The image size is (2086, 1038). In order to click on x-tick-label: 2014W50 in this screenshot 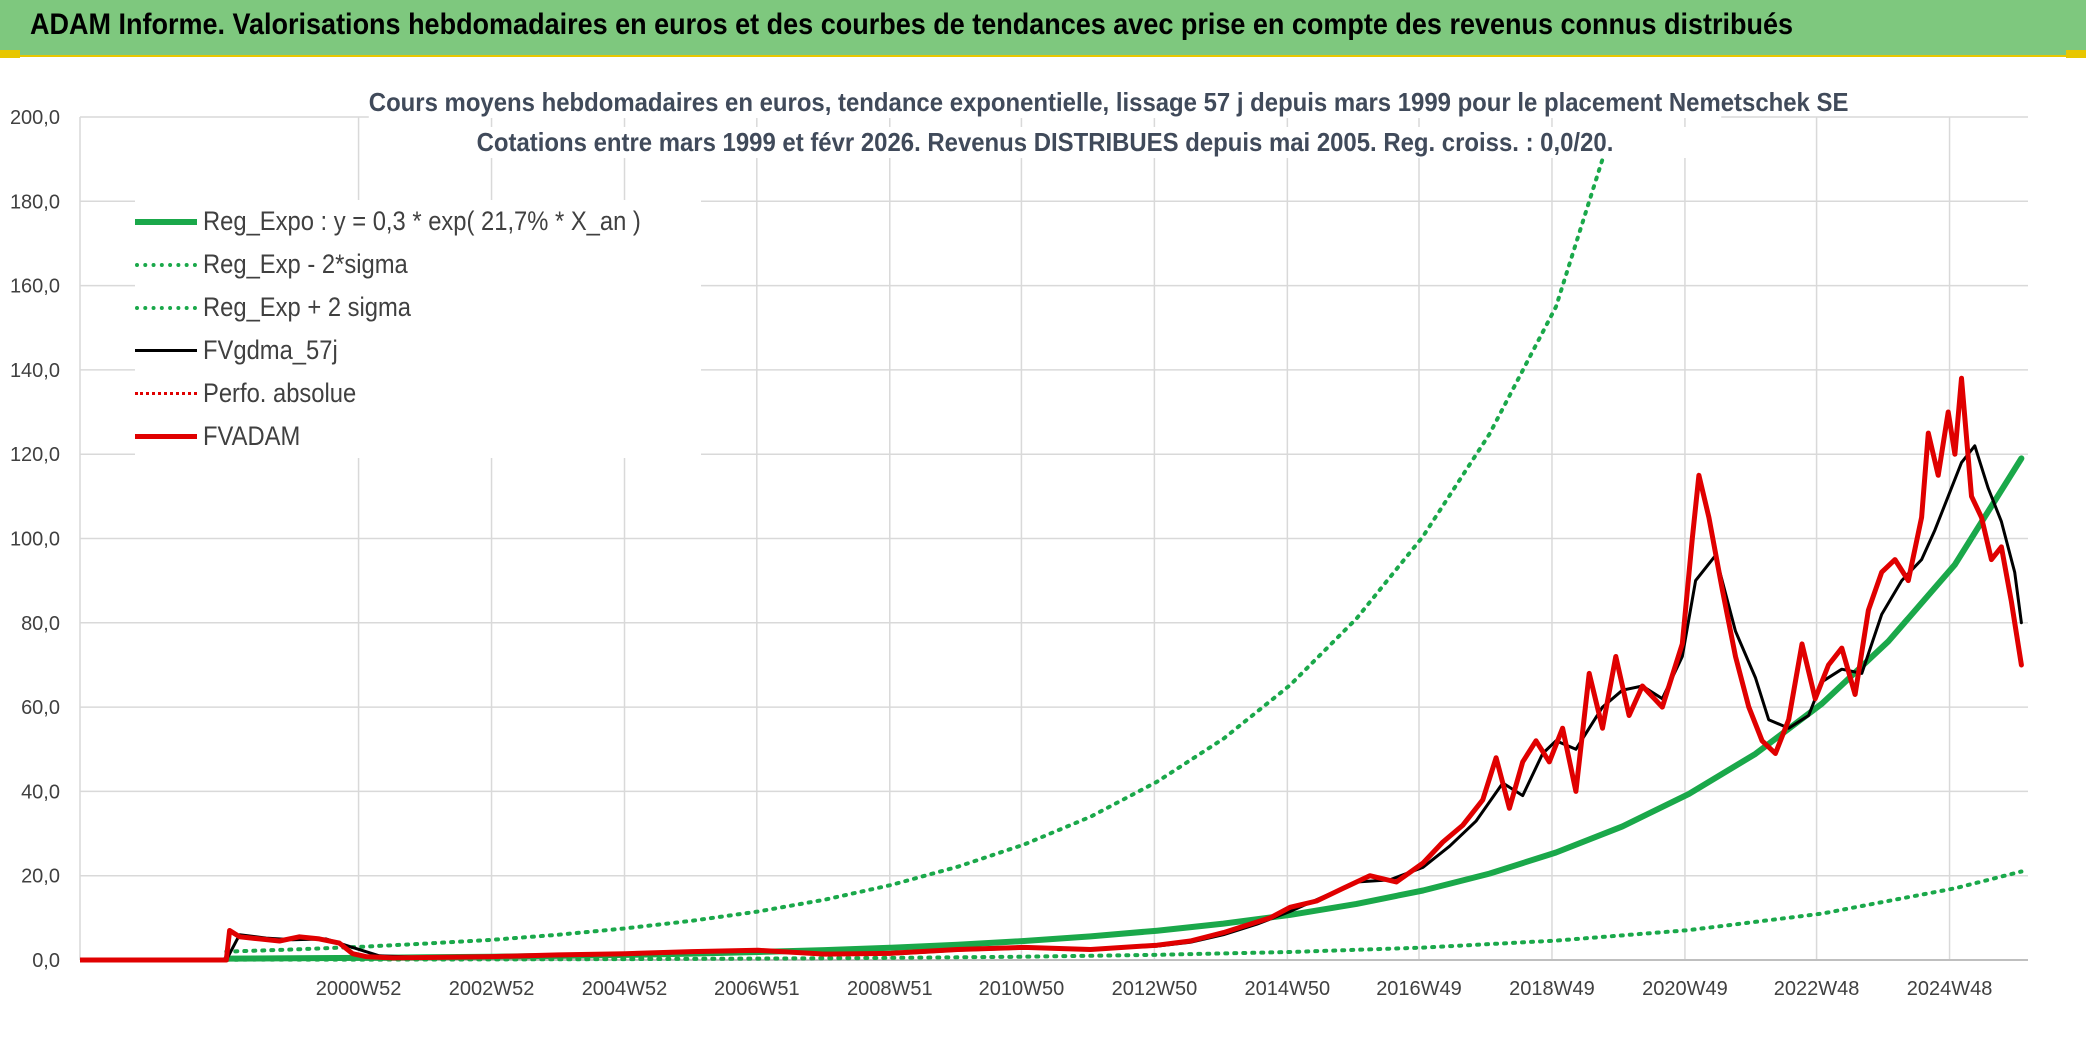, I will do `click(1288, 989)`.